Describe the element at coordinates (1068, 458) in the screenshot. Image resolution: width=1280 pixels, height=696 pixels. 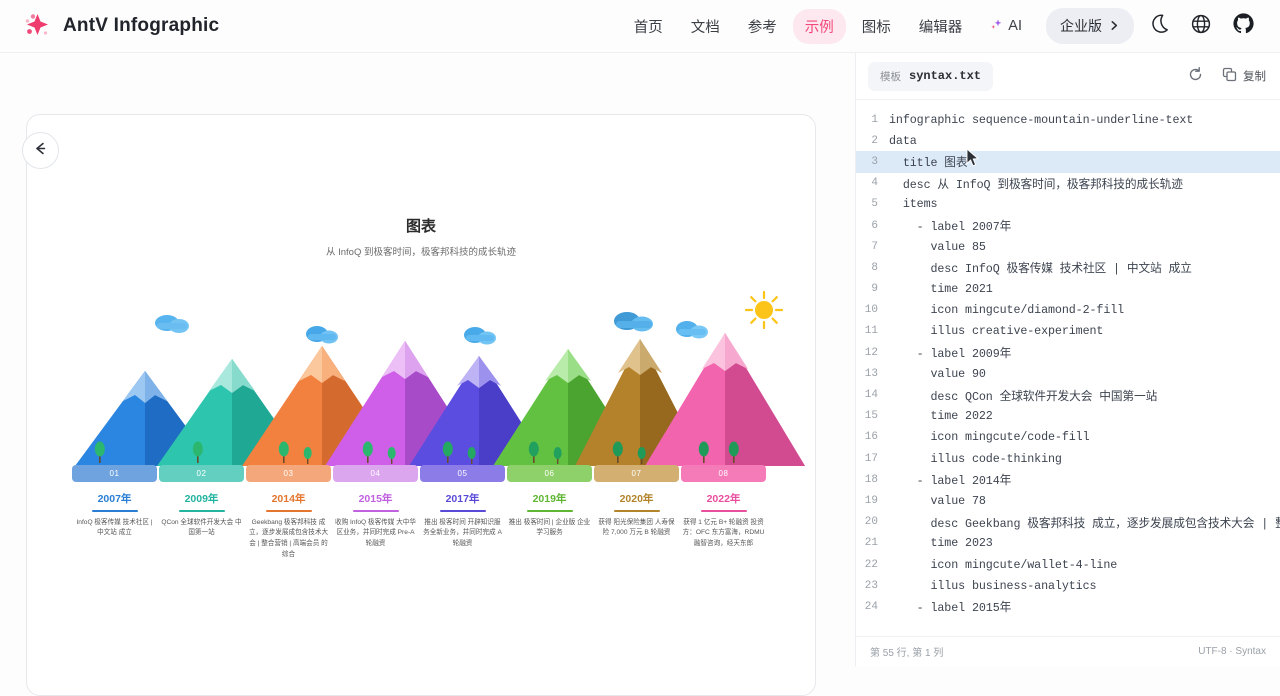
I see `code-line: 17 illus code-thinking` at that location.